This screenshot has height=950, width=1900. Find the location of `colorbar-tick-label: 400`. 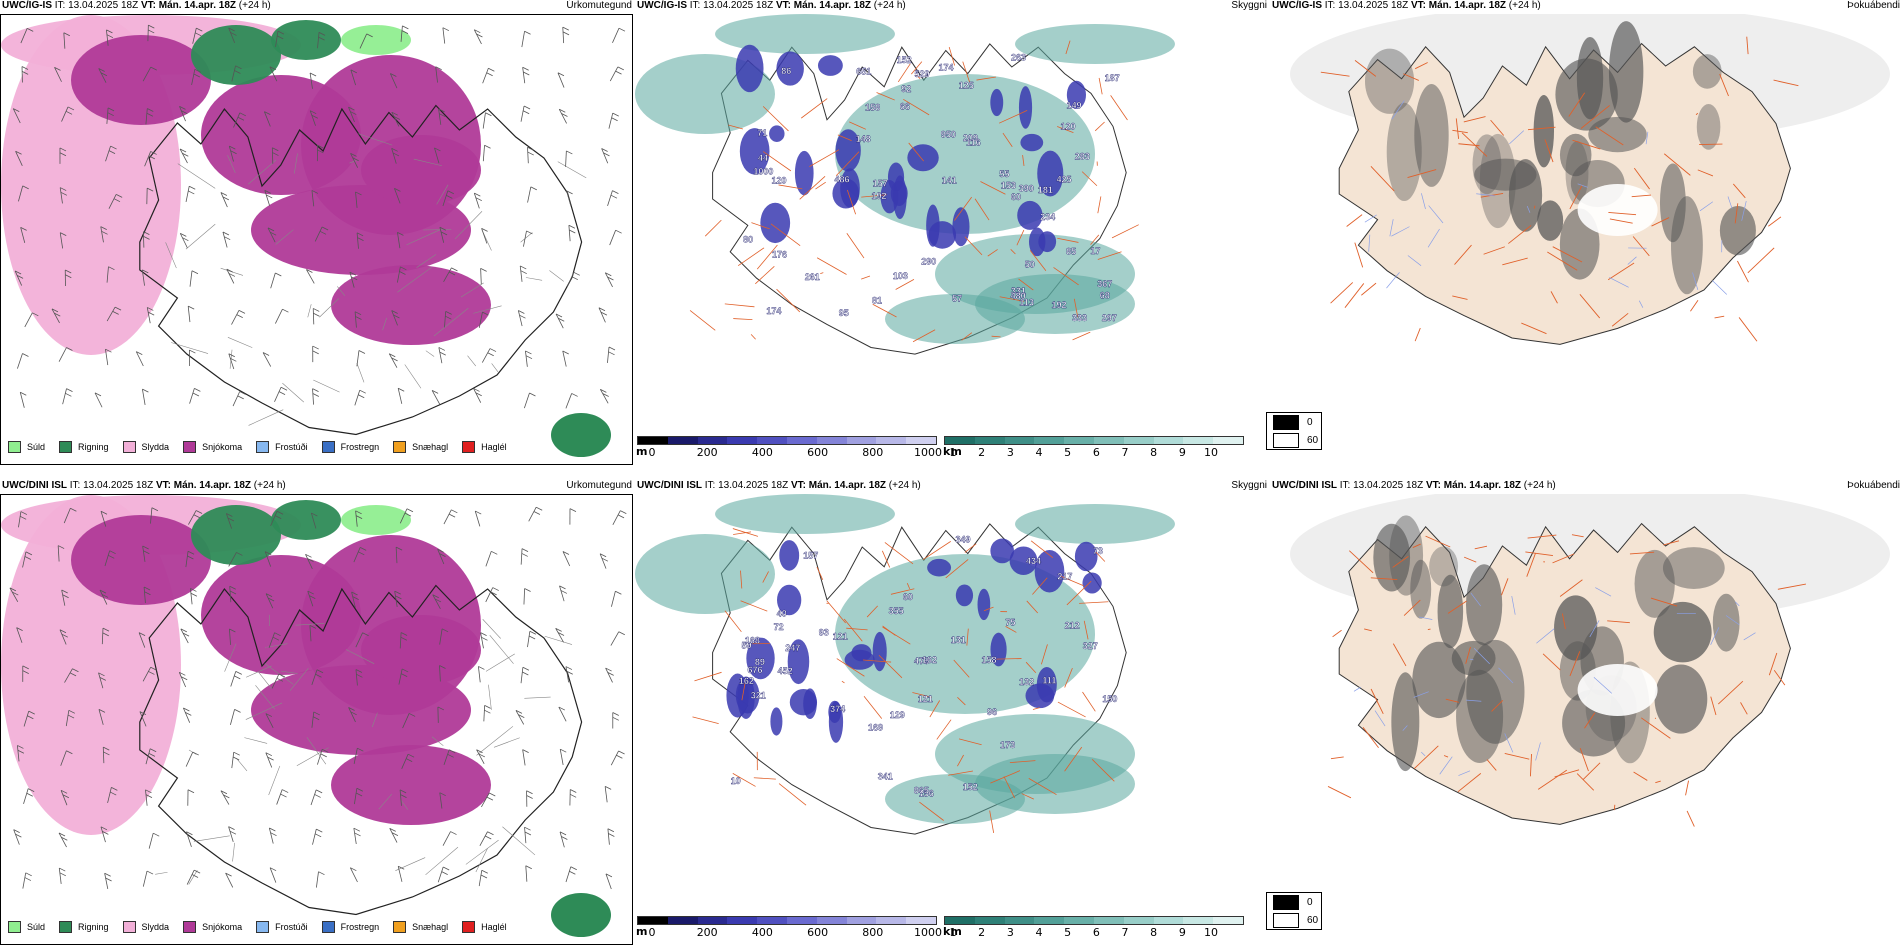

colorbar-tick-label: 400 is located at coordinates (762, 452).